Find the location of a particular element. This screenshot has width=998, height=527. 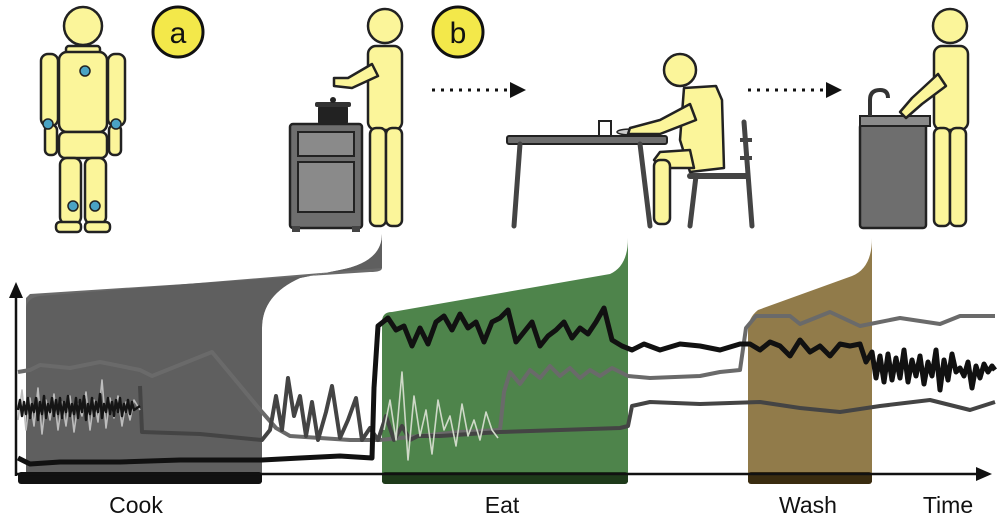

badge-a: a is located at coordinates (178, 32).